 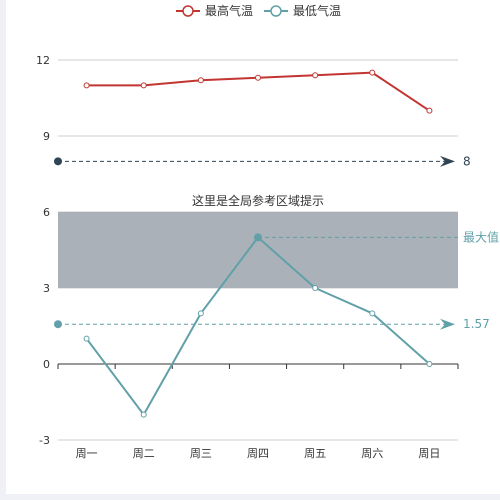 I want to click on y-tick-label: 9, so click(x=46, y=136).